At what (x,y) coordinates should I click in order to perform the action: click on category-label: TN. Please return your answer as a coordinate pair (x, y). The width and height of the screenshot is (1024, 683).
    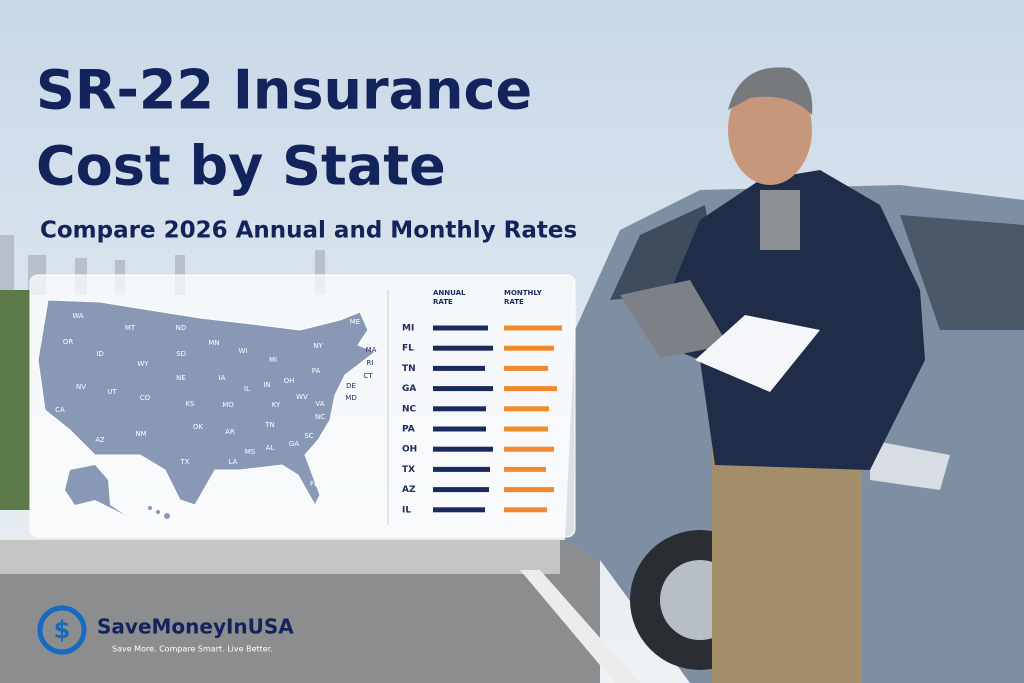
    Looking at the image, I should click on (409, 369).